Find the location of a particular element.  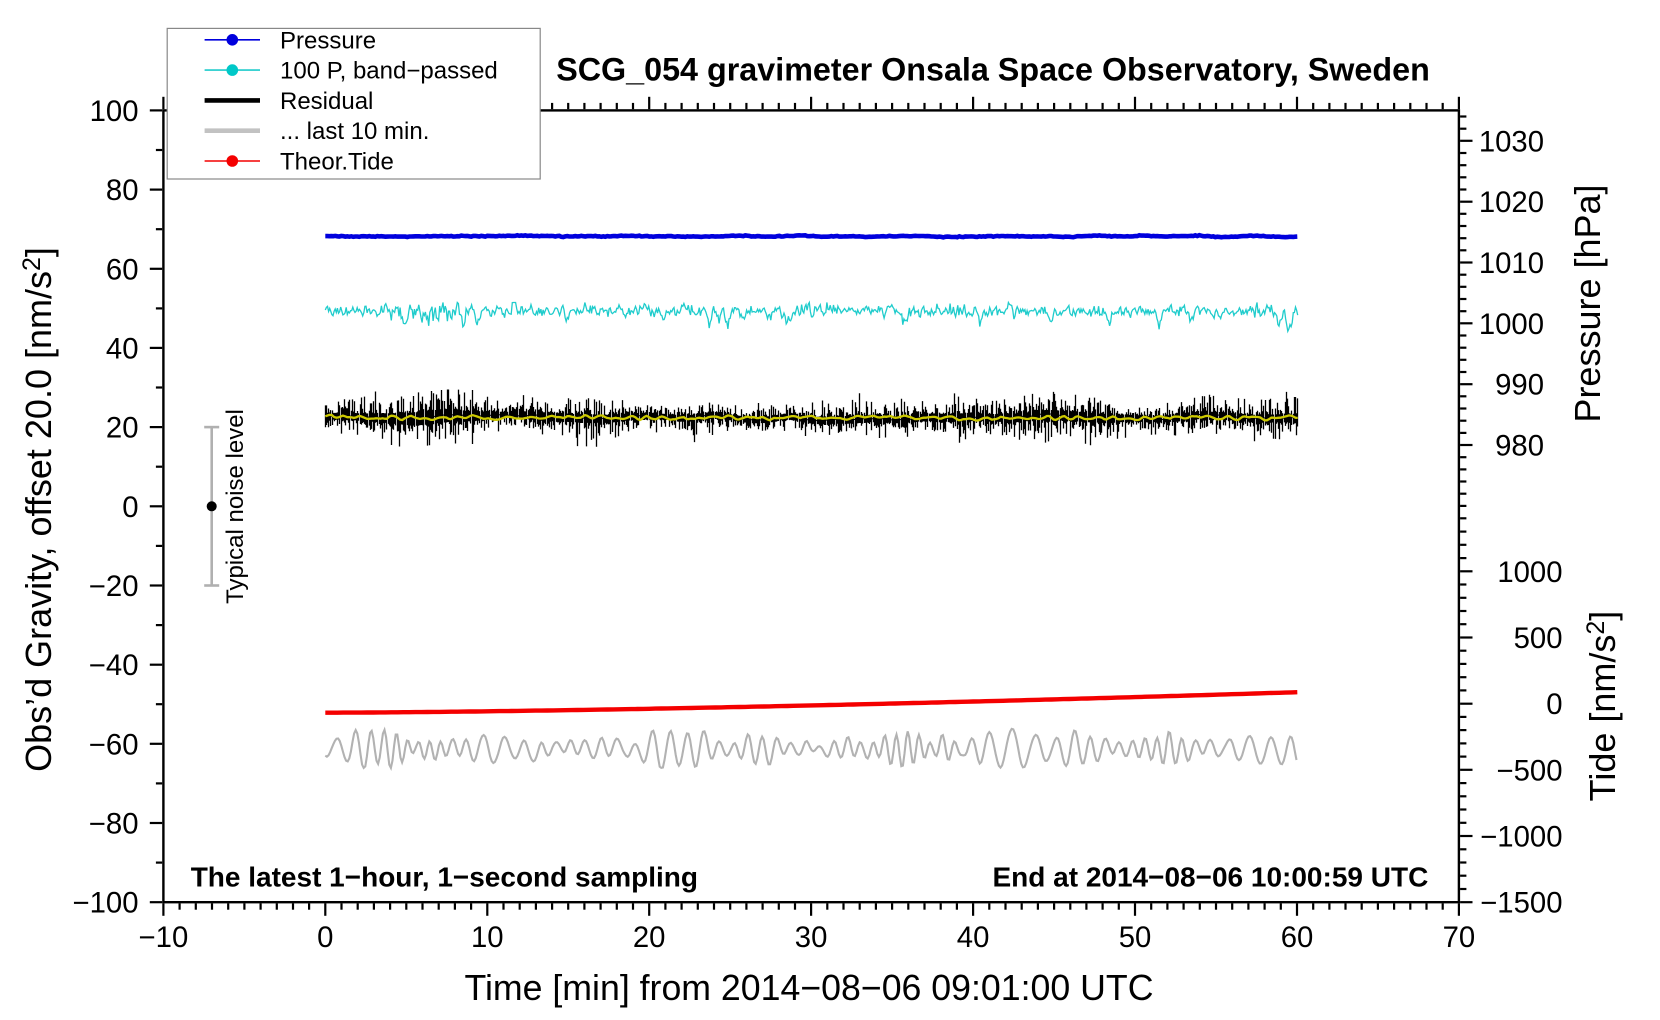

svg-text: Theor.Tide is located at coordinates (337, 162).